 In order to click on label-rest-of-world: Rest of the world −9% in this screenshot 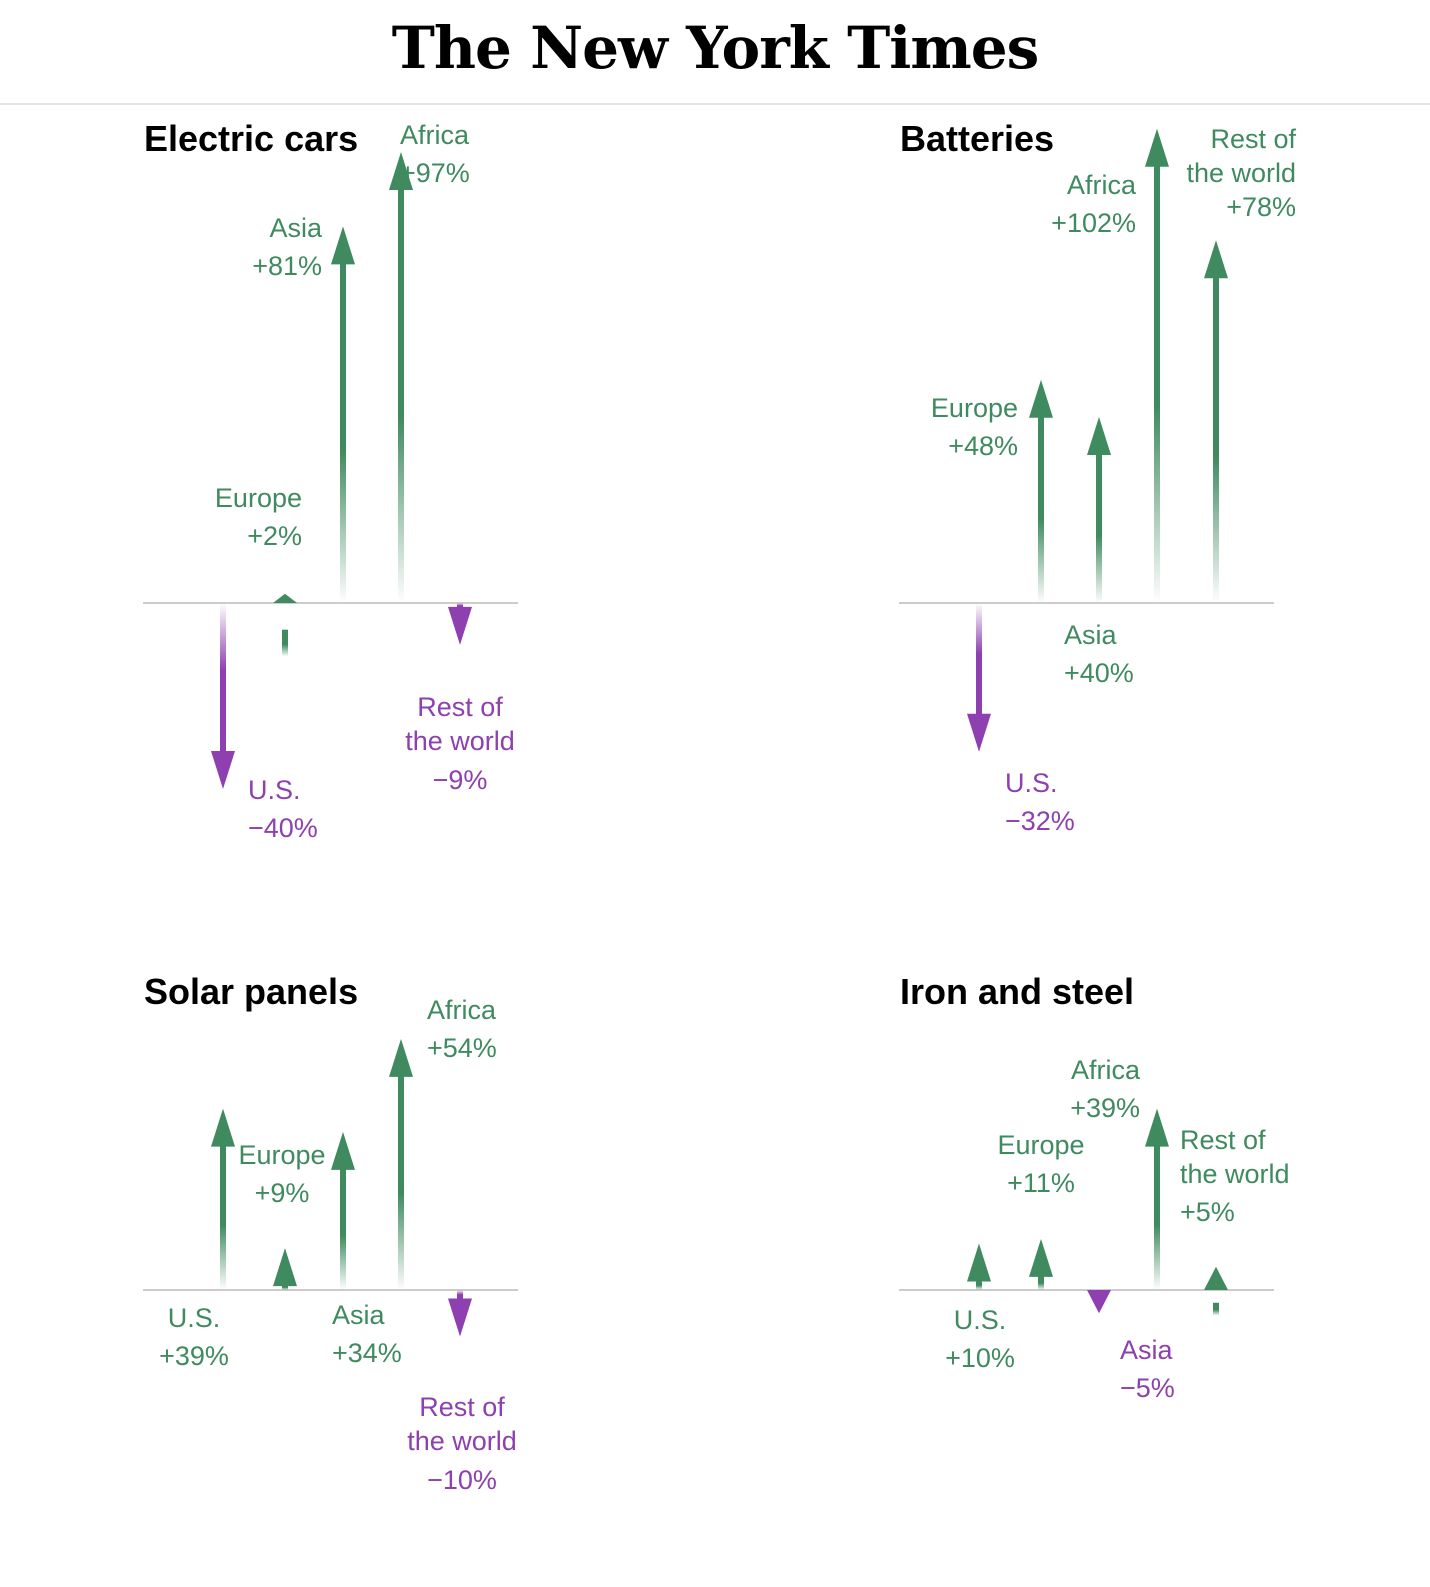, I will do `click(460, 746)`.